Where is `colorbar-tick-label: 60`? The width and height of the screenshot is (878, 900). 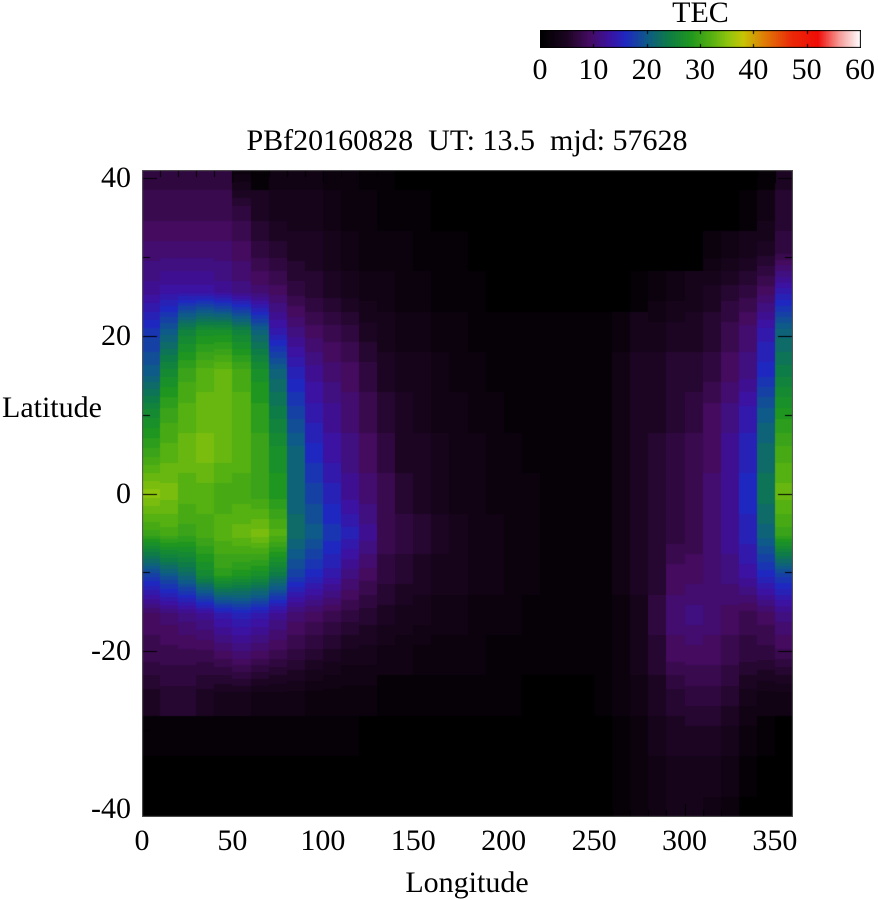 colorbar-tick-label: 60 is located at coordinates (860, 69).